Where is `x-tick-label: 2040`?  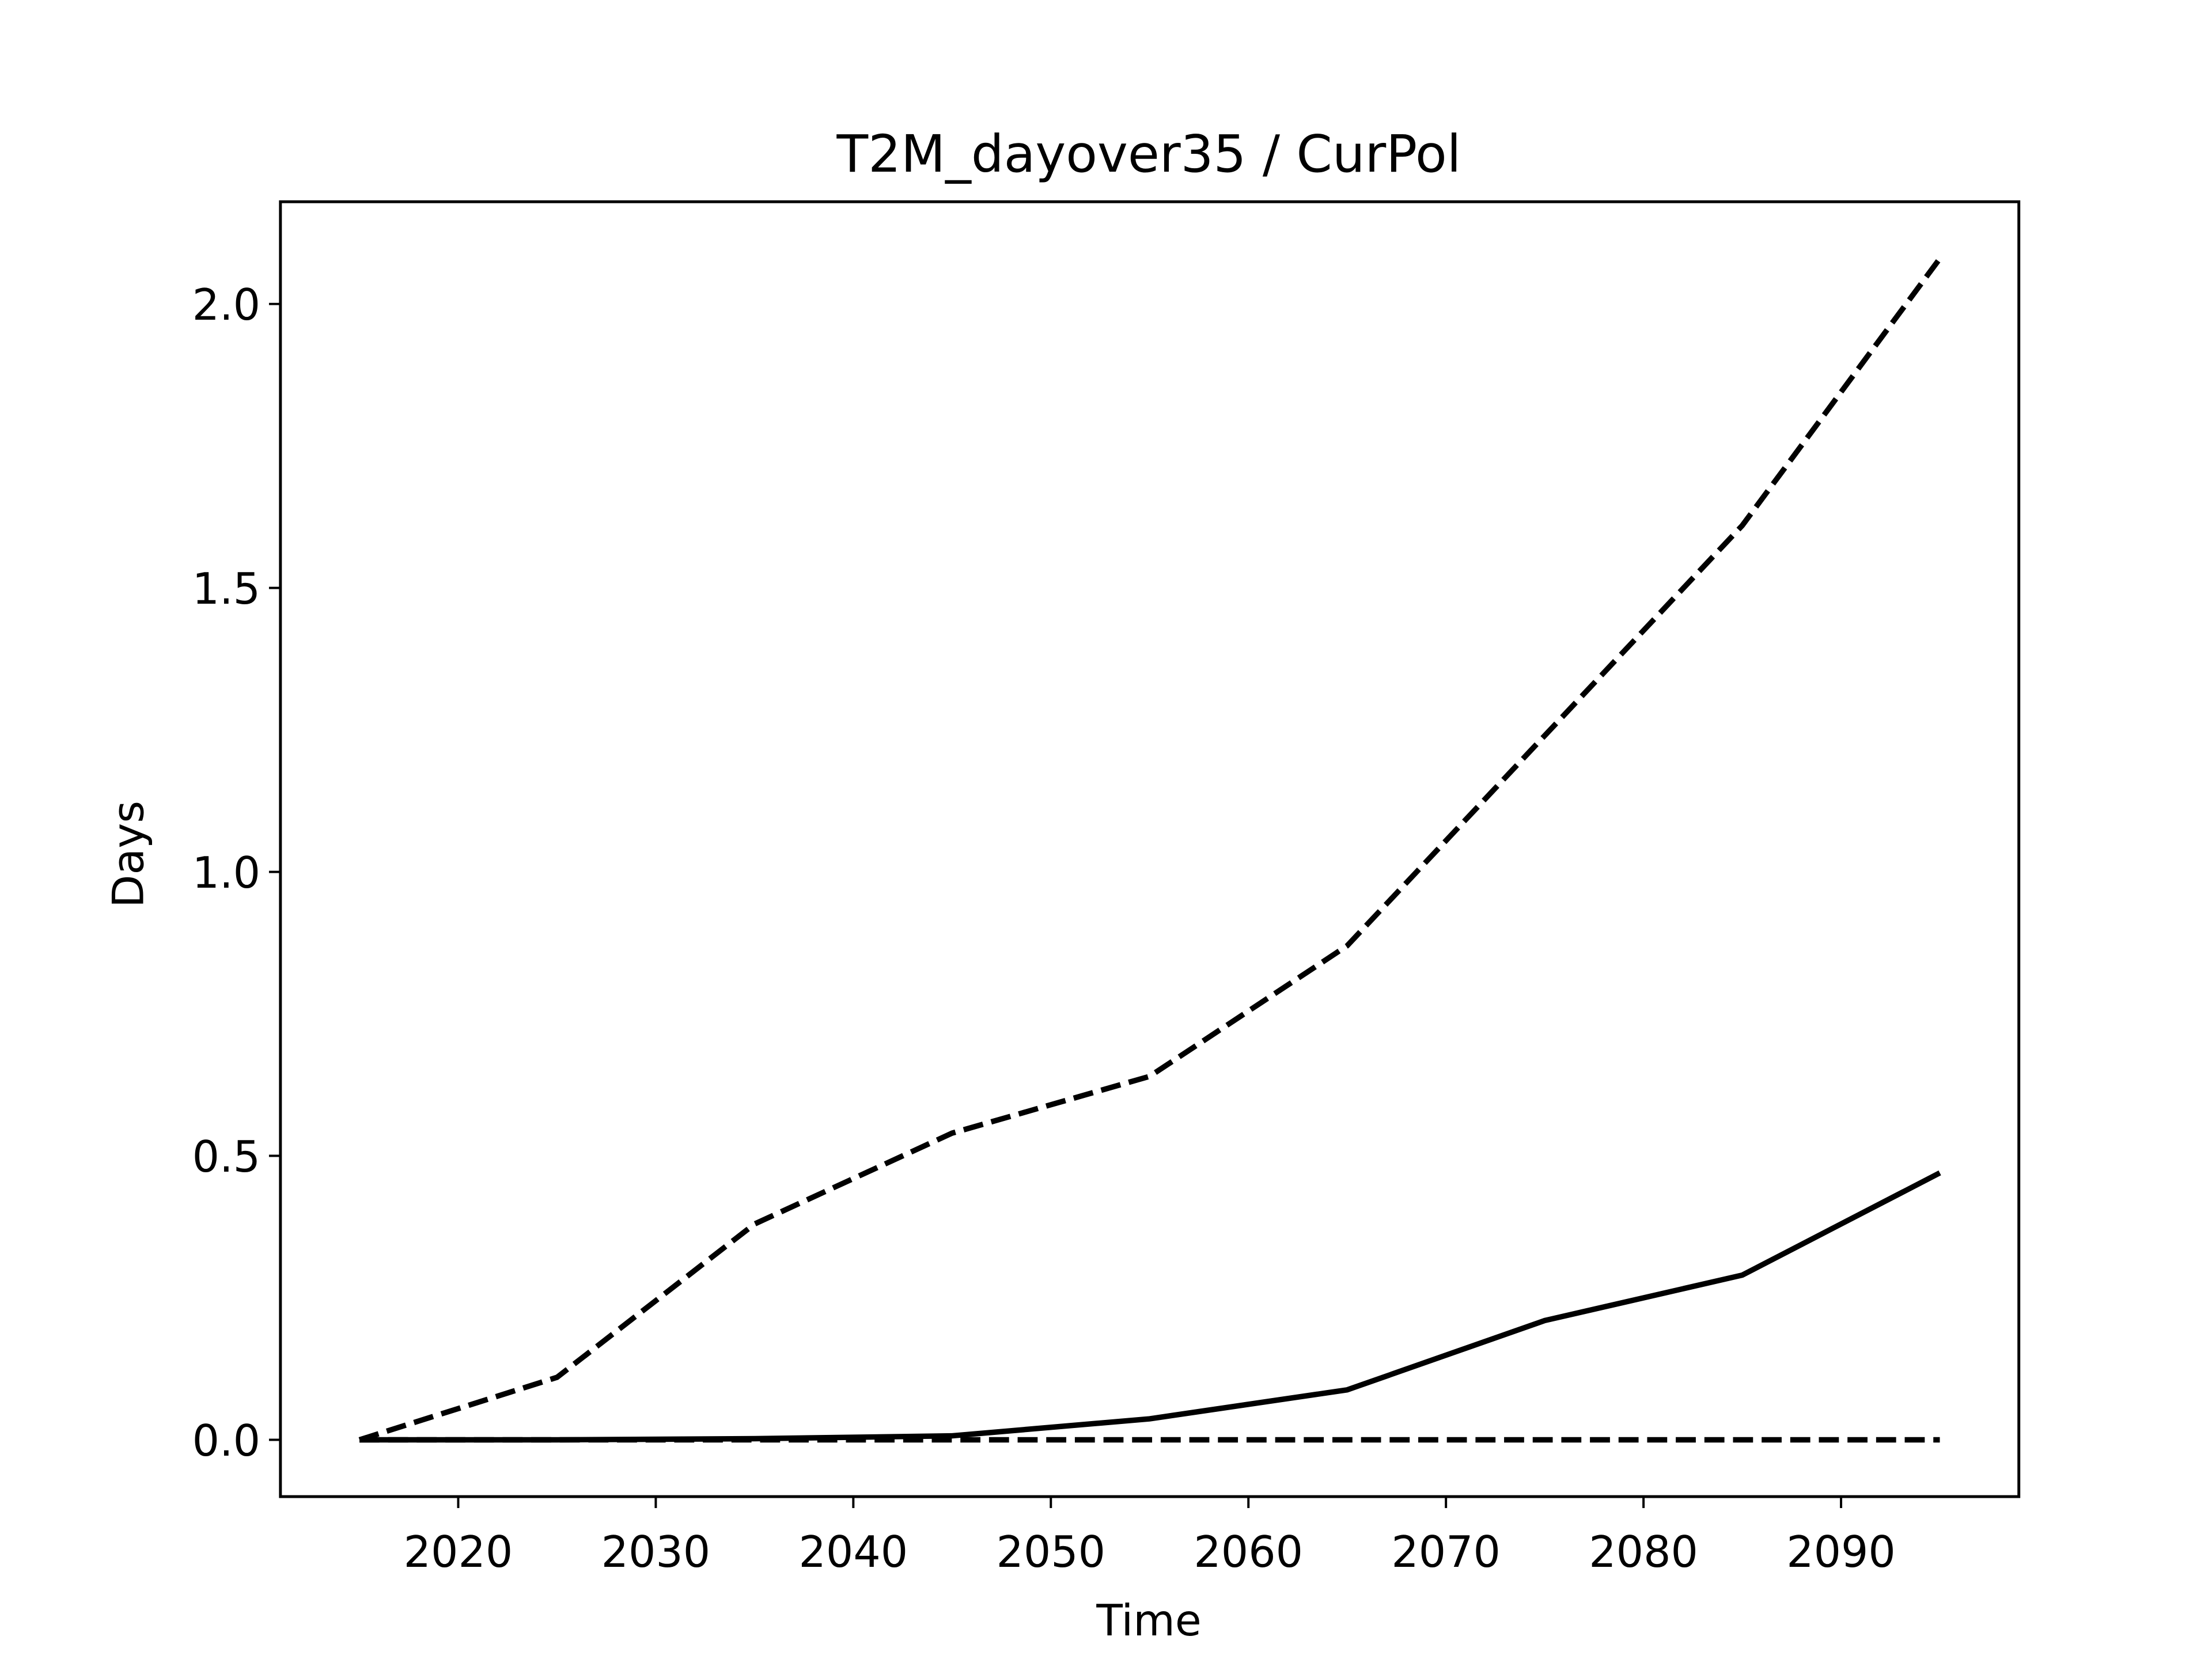 x-tick-label: 2040 is located at coordinates (853, 1552).